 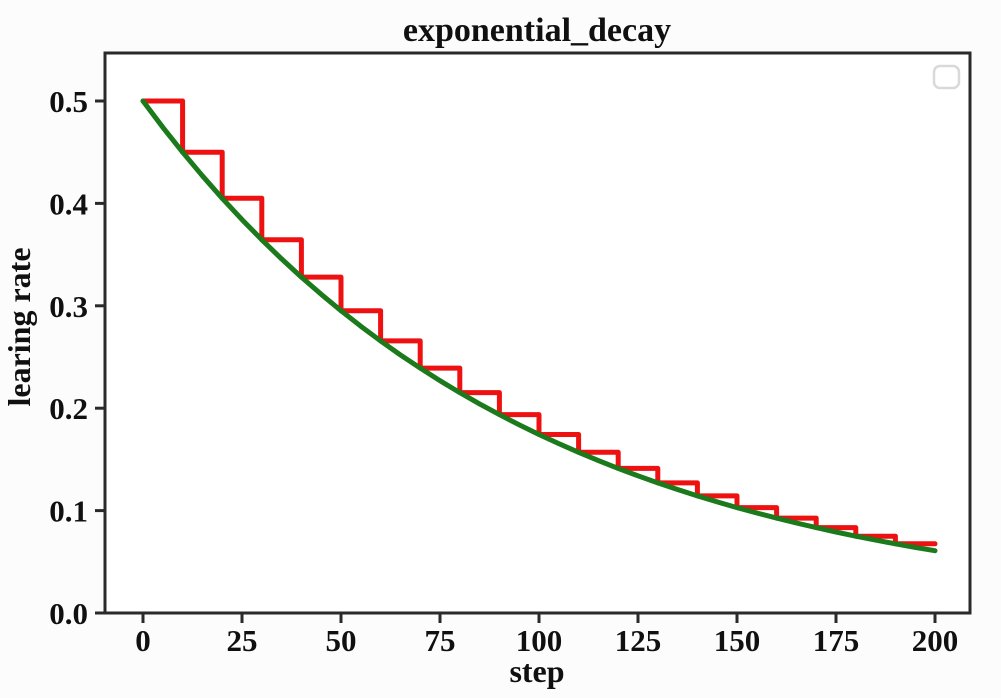 What do you see at coordinates (836, 640) in the screenshot?
I see `x-tick-label: 175` at bounding box center [836, 640].